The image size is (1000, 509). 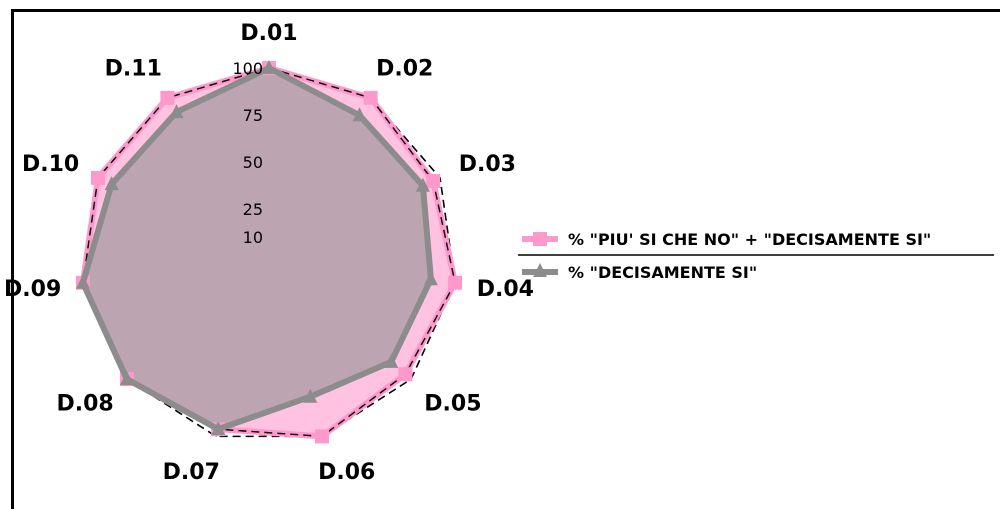 What do you see at coordinates (218, 428) in the screenshot?
I see `series-2-point-D.07` at bounding box center [218, 428].